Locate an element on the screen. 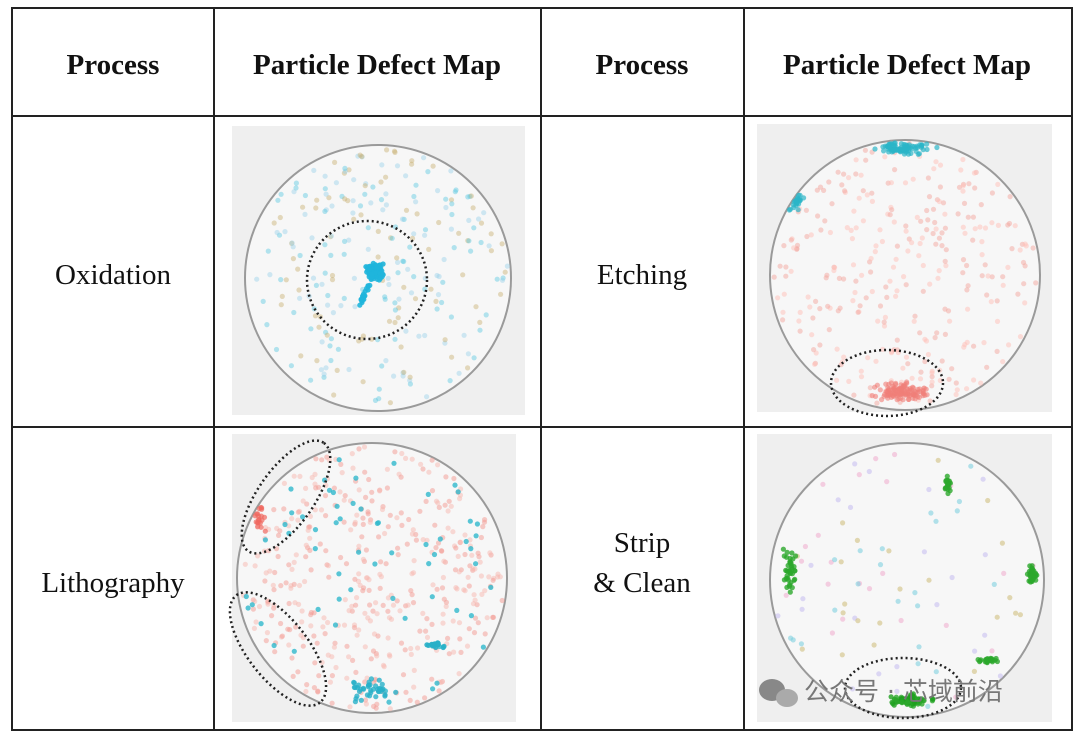 This screenshot has width=1080, height=740. header-cell: Process is located at coordinates (113, 65).